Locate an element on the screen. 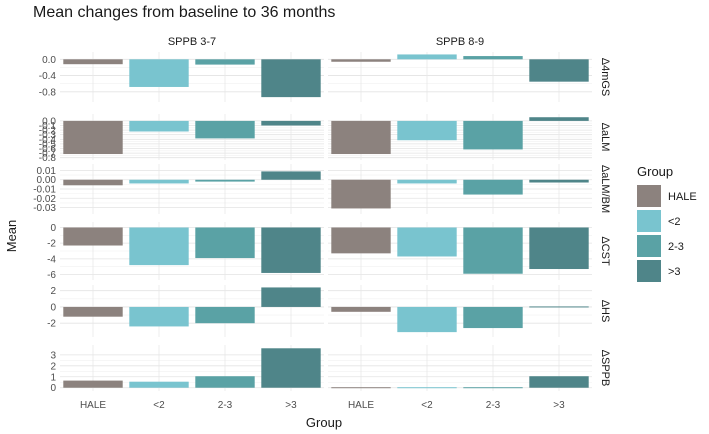 The height and width of the screenshot is (434, 709). y-tick-label: -0.1 is located at coordinates (48, 126).